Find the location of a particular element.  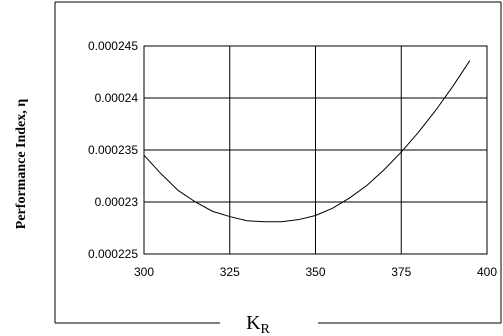

x-tick-label: 325 is located at coordinates (230, 272).